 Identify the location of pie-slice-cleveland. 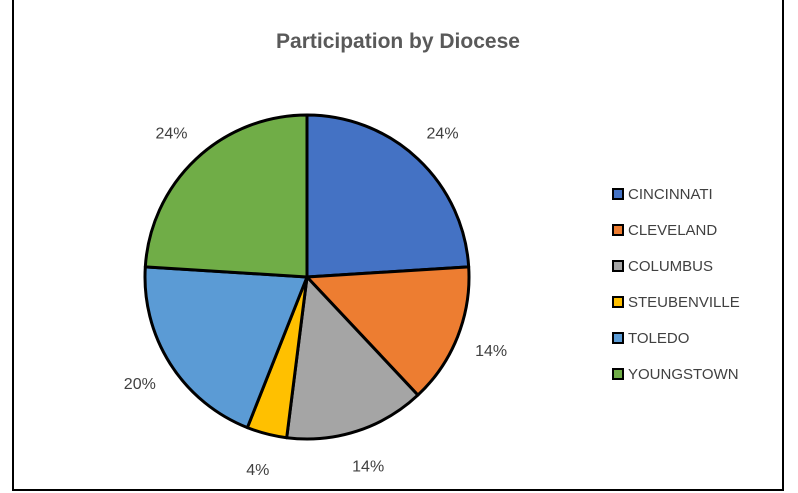
(388, 331).